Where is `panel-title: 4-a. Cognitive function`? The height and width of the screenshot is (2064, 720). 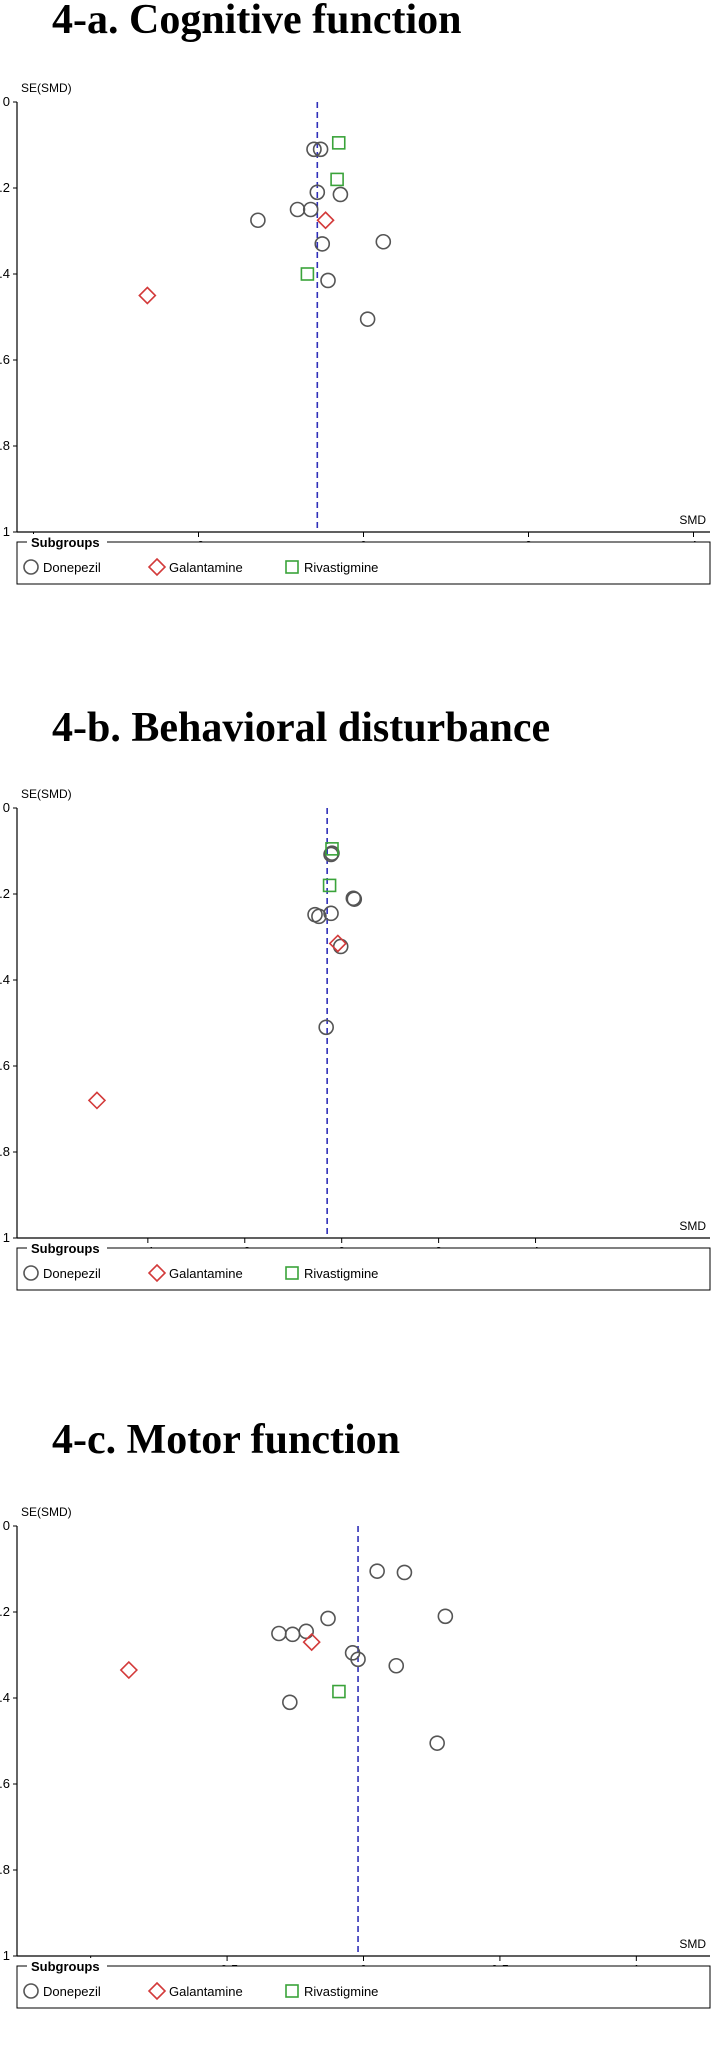 panel-title: 4-a. Cognitive function is located at coordinates (257, 21).